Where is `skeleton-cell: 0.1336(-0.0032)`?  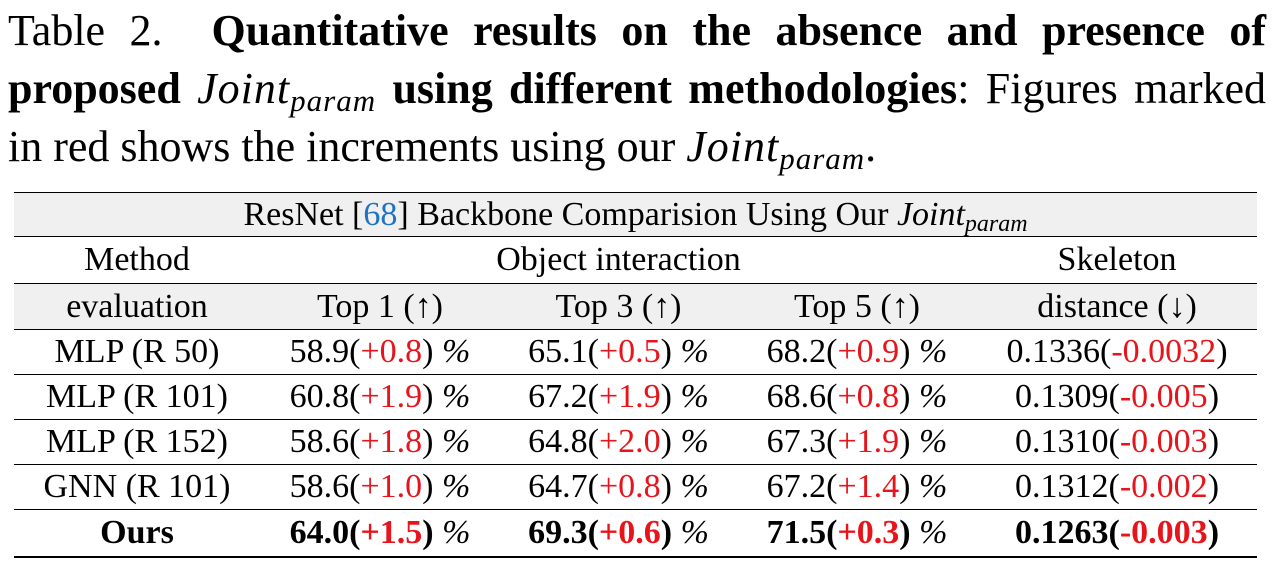 skeleton-cell: 0.1336(-0.0032) is located at coordinates (1117, 352).